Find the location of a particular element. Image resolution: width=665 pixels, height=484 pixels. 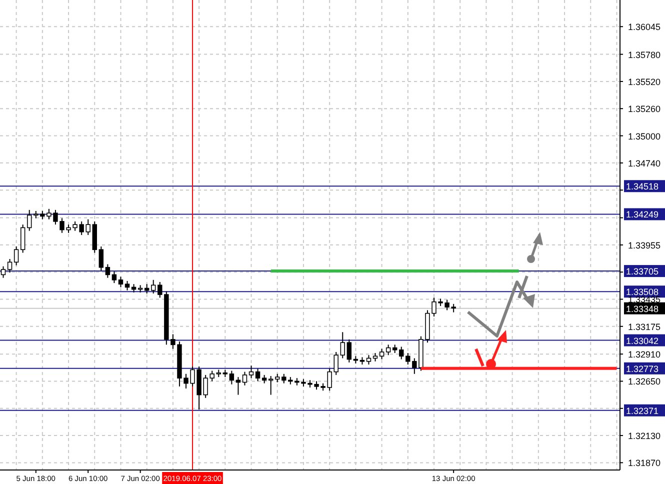

y-tick-label: 1.35780 is located at coordinates (644, 55).